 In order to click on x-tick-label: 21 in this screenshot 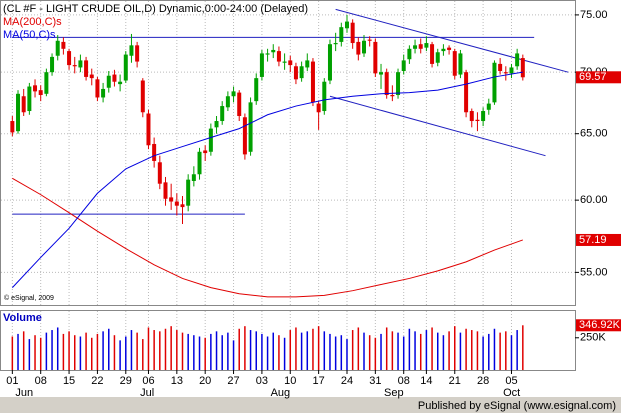, I will do `click(455, 381)`.